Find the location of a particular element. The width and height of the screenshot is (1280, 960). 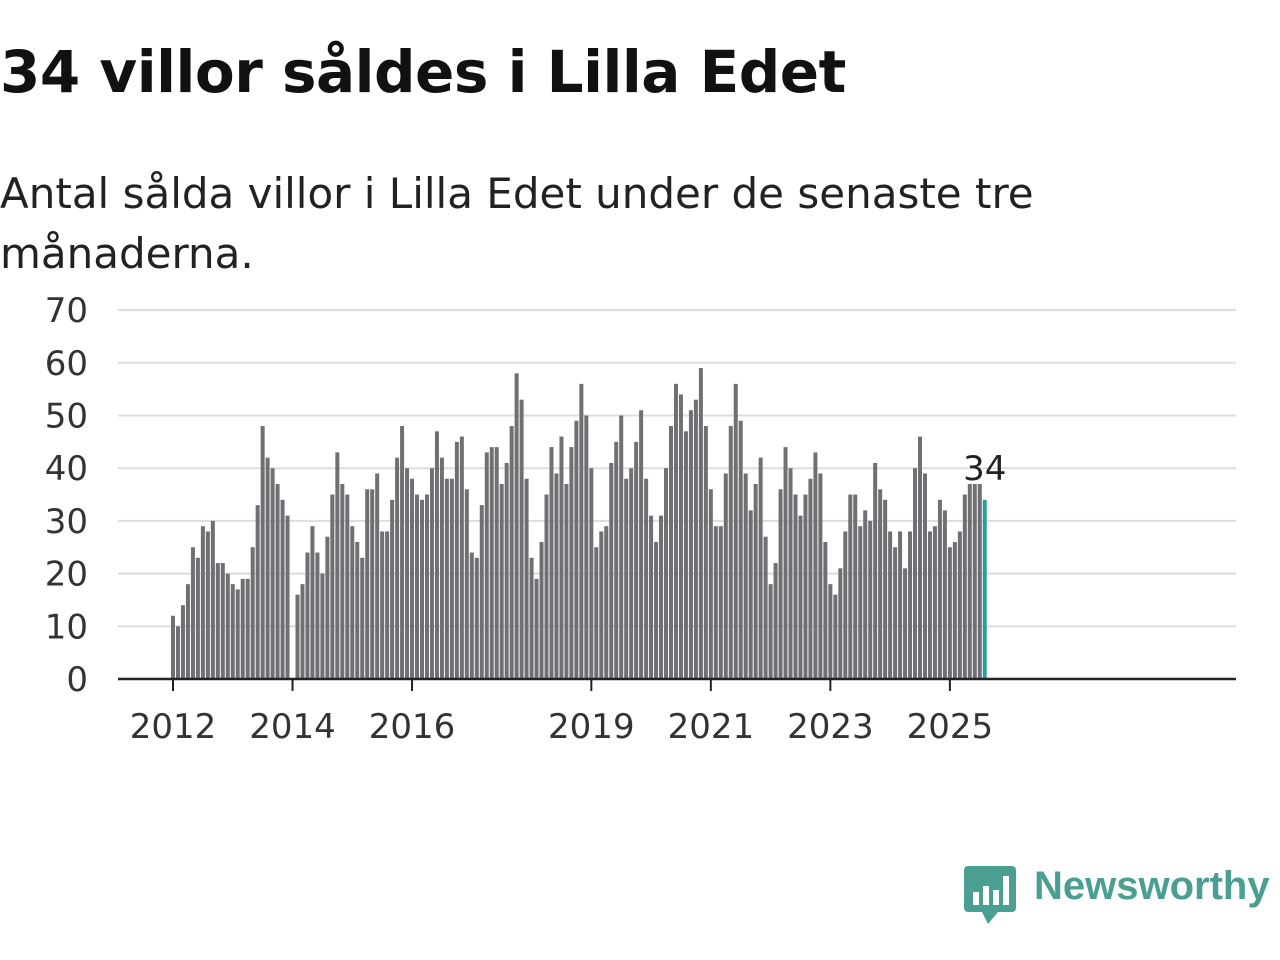

chart-title: 34 villor såldes i Lilla Edet is located at coordinates (423, 72).